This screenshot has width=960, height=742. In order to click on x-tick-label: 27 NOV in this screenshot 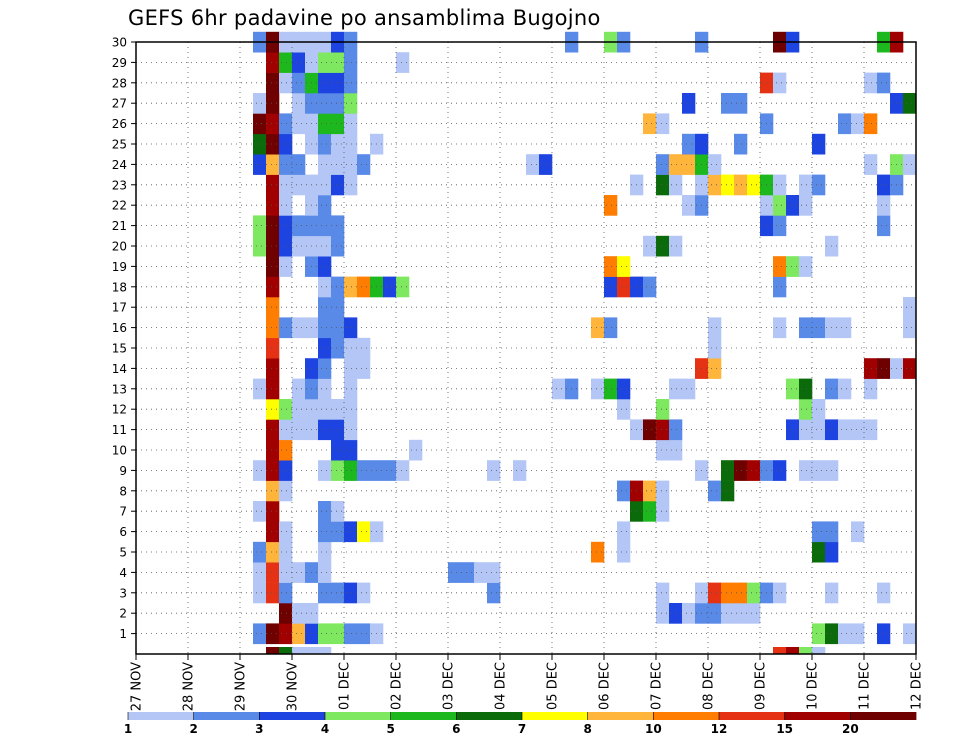, I will do `click(137, 686)`.